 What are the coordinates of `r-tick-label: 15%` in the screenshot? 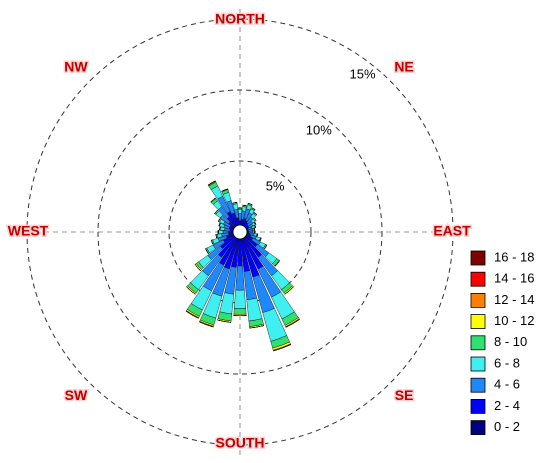 It's located at (363, 74).